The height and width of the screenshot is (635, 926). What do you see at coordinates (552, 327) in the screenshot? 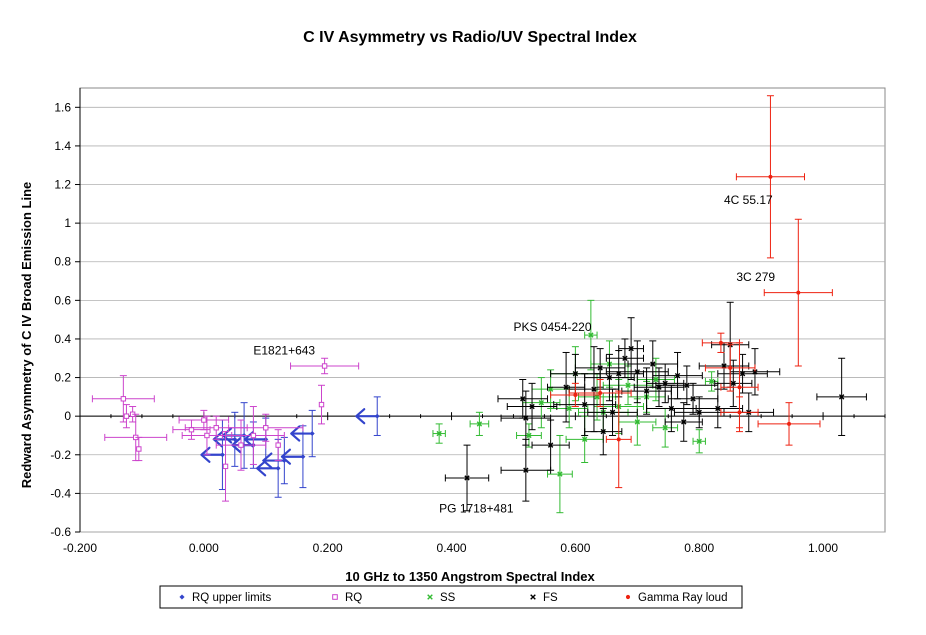
I see `annotation-label: PKS 0454-220` at bounding box center [552, 327].